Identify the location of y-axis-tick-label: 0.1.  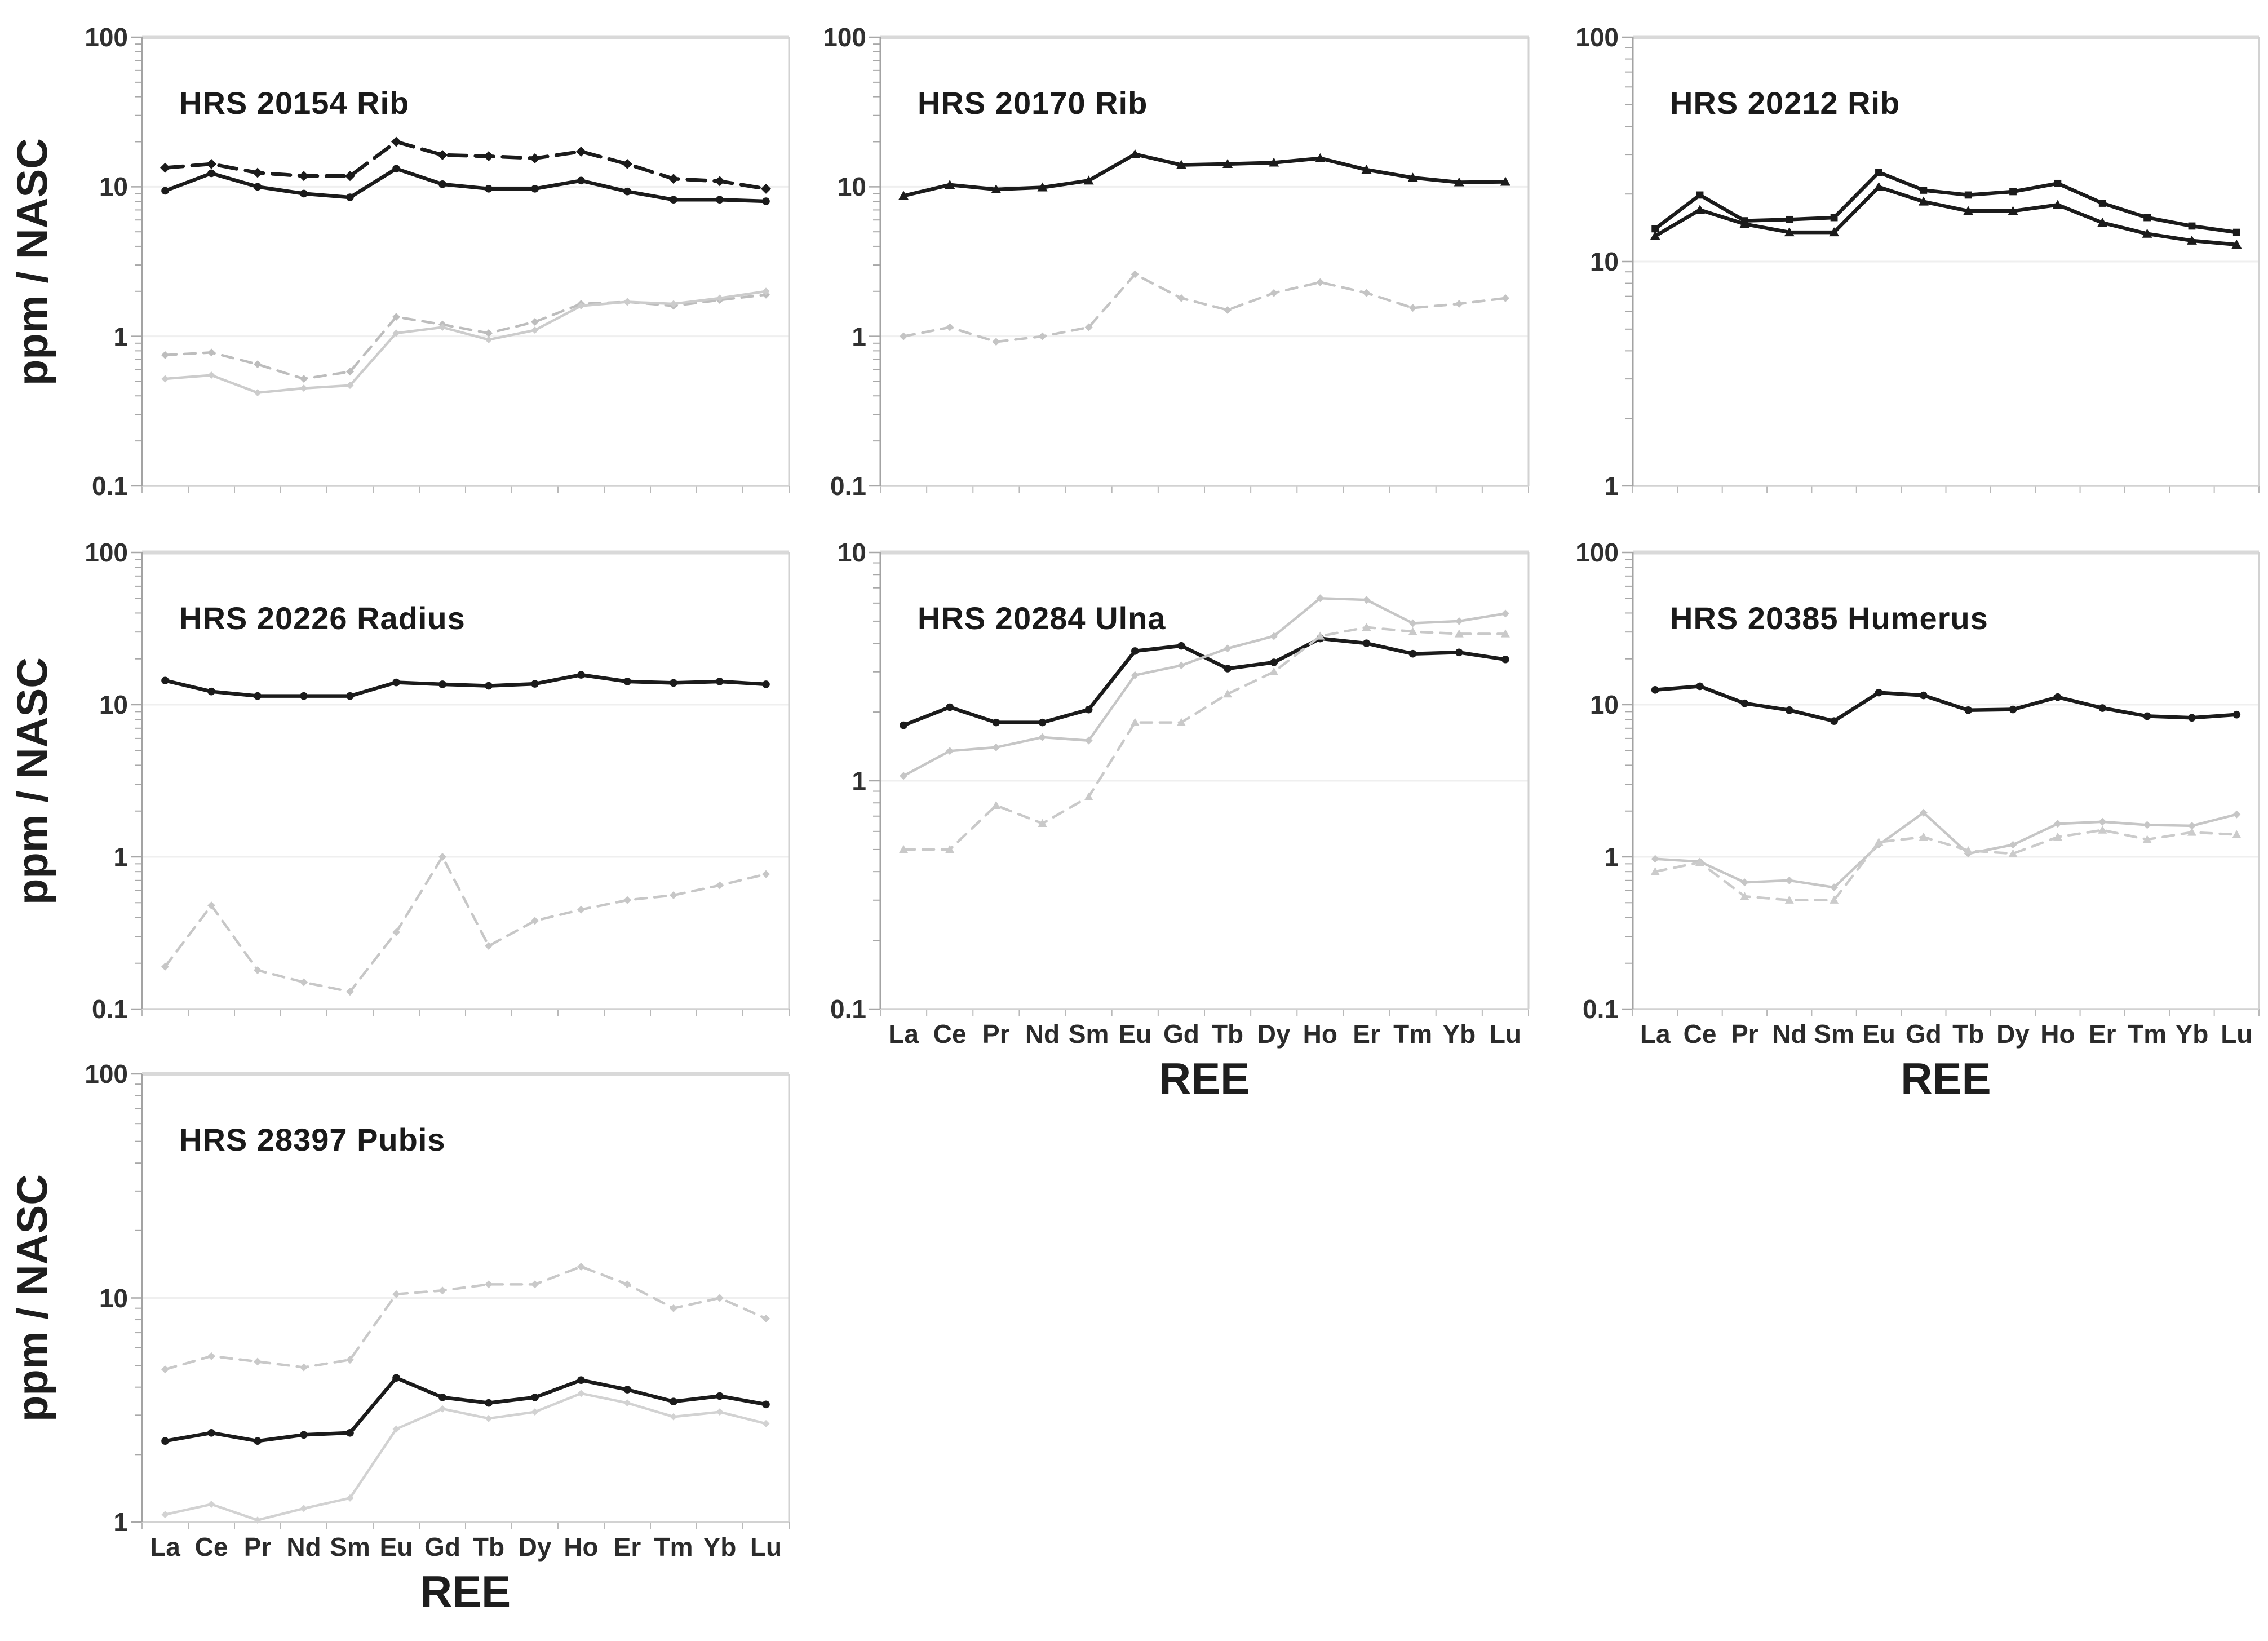
(848, 1009).